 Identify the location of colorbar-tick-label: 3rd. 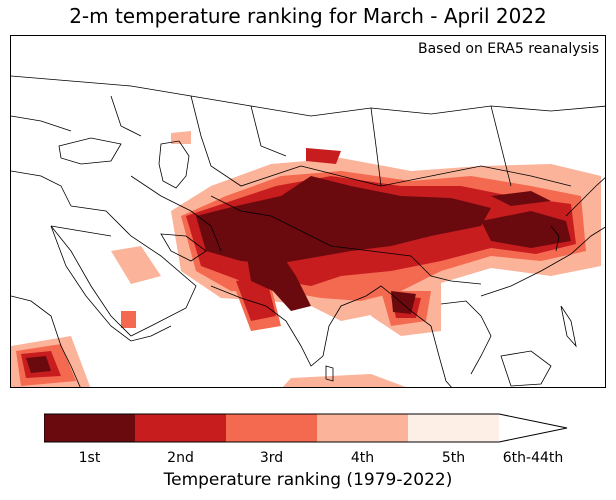
(271, 458).